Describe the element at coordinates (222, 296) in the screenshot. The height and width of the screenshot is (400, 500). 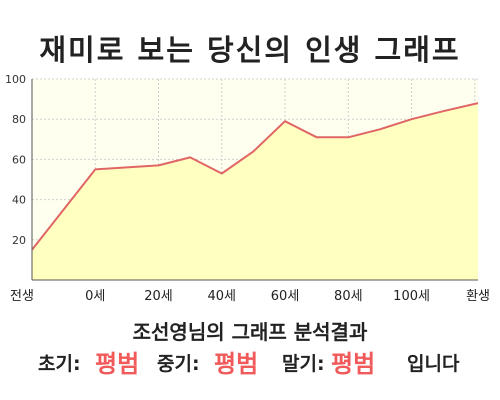
I see `x-tick-label: 40세` at that location.